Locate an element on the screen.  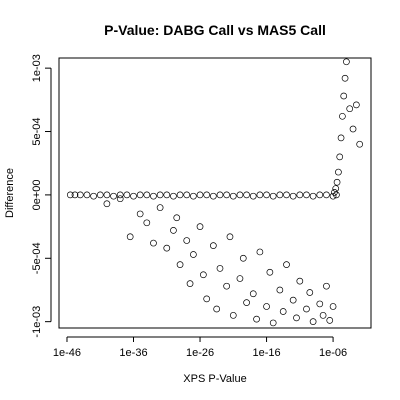
x-tick-label: 1e-06 is located at coordinates (333, 353).